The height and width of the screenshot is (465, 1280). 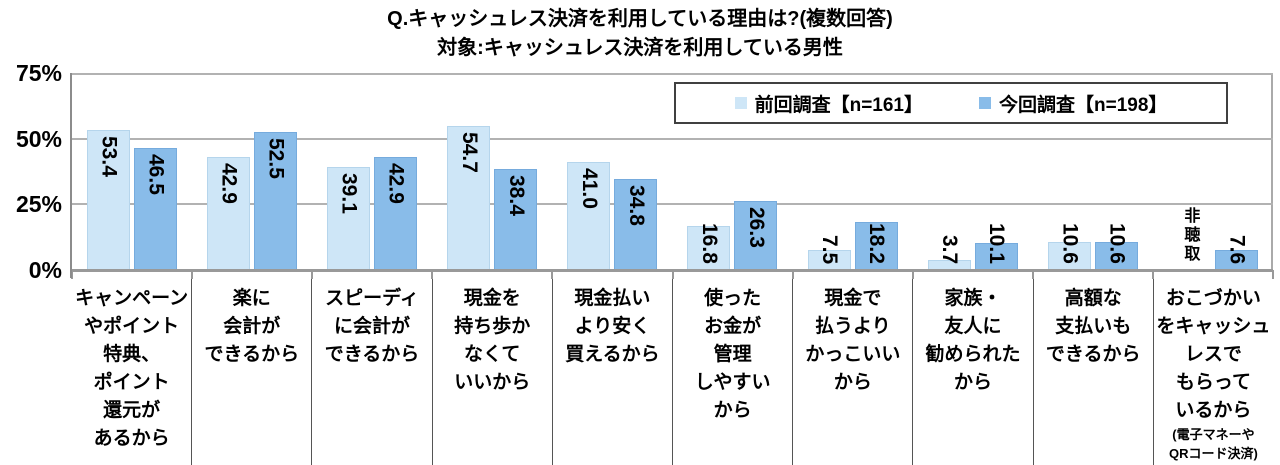 I want to click on category-label-line: 管理, so click(x=732, y=354).